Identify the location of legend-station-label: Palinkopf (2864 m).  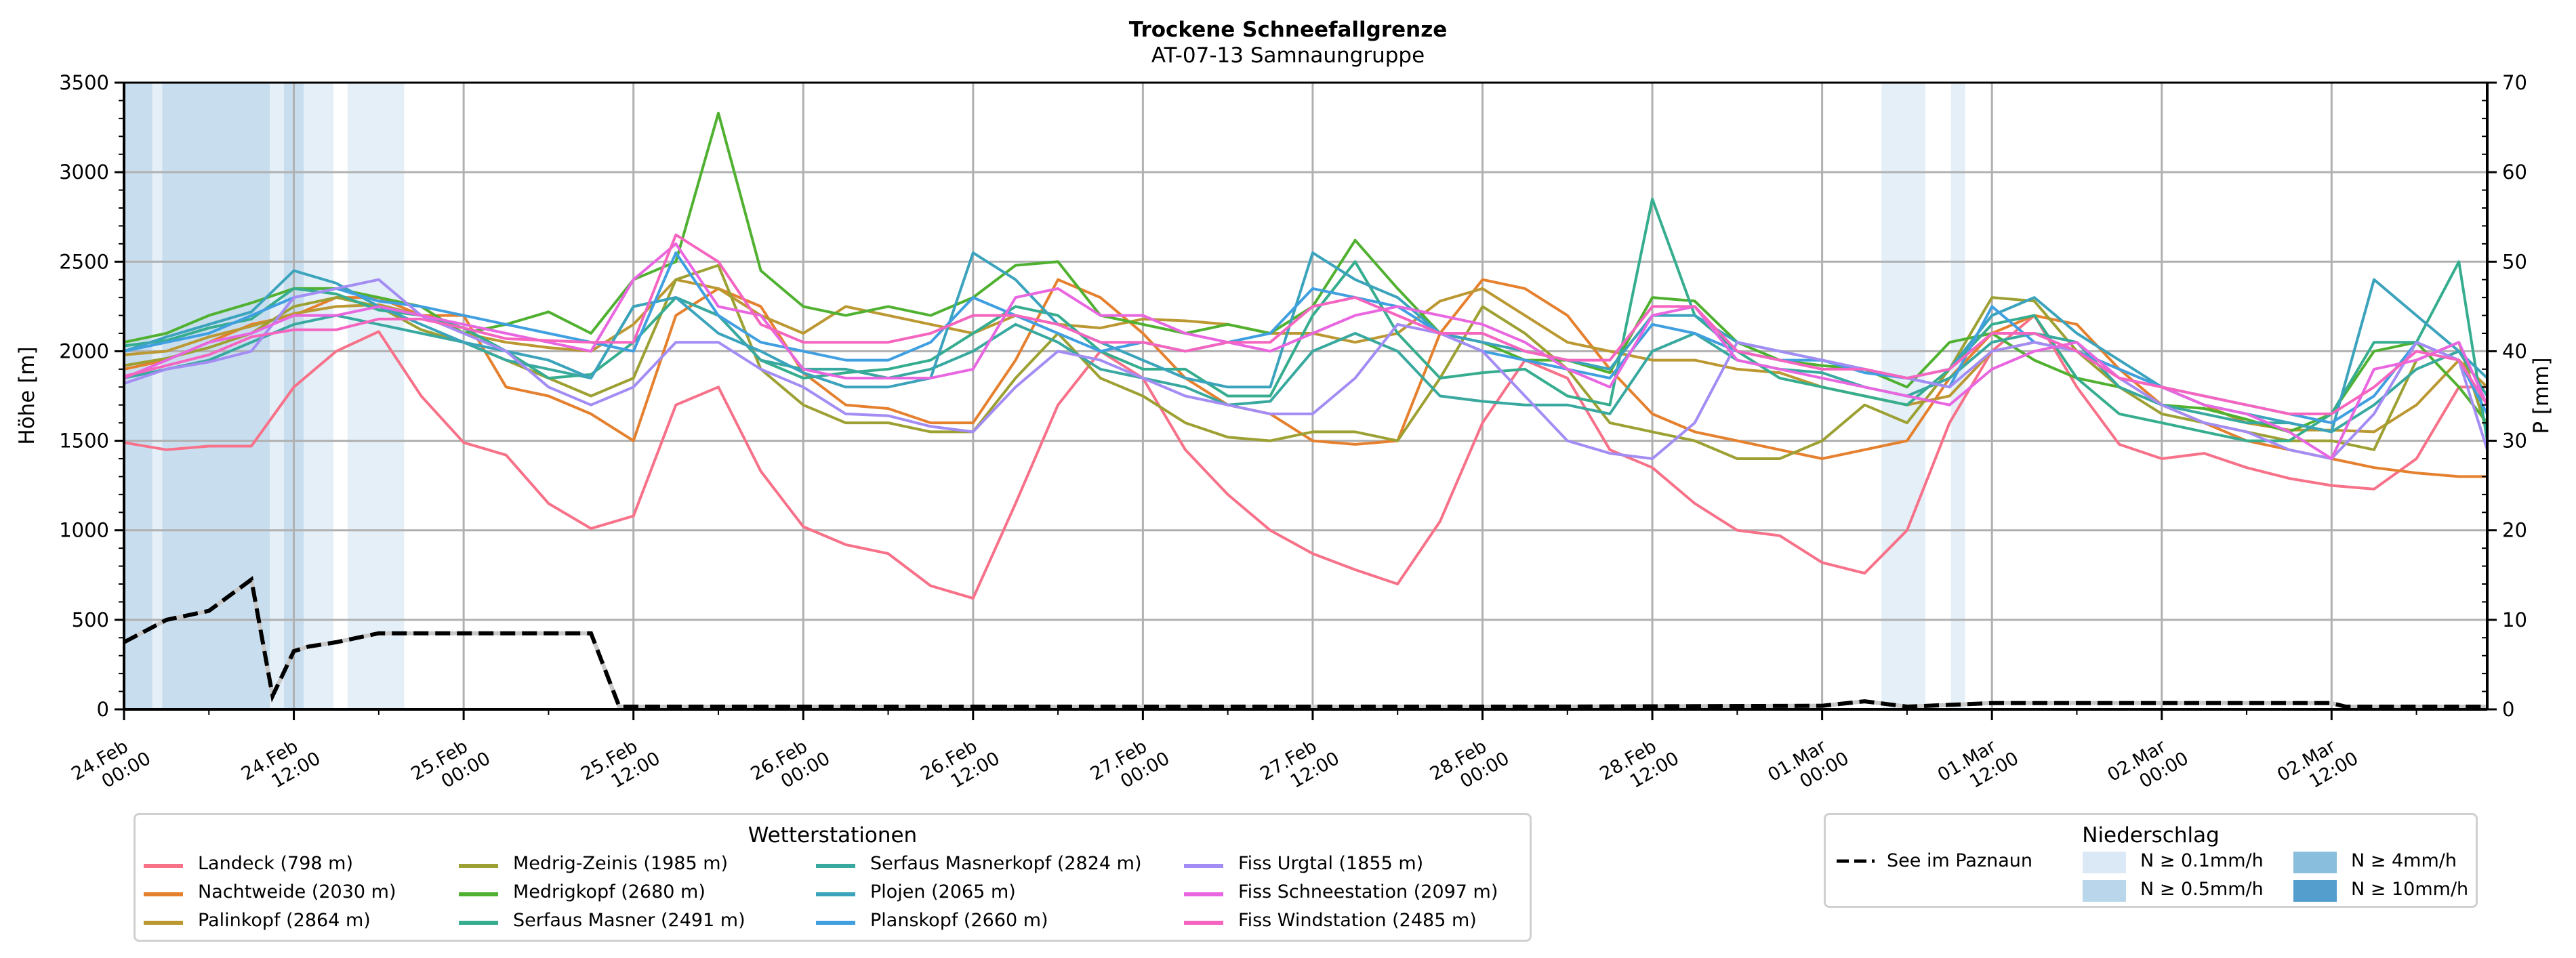
(285, 920).